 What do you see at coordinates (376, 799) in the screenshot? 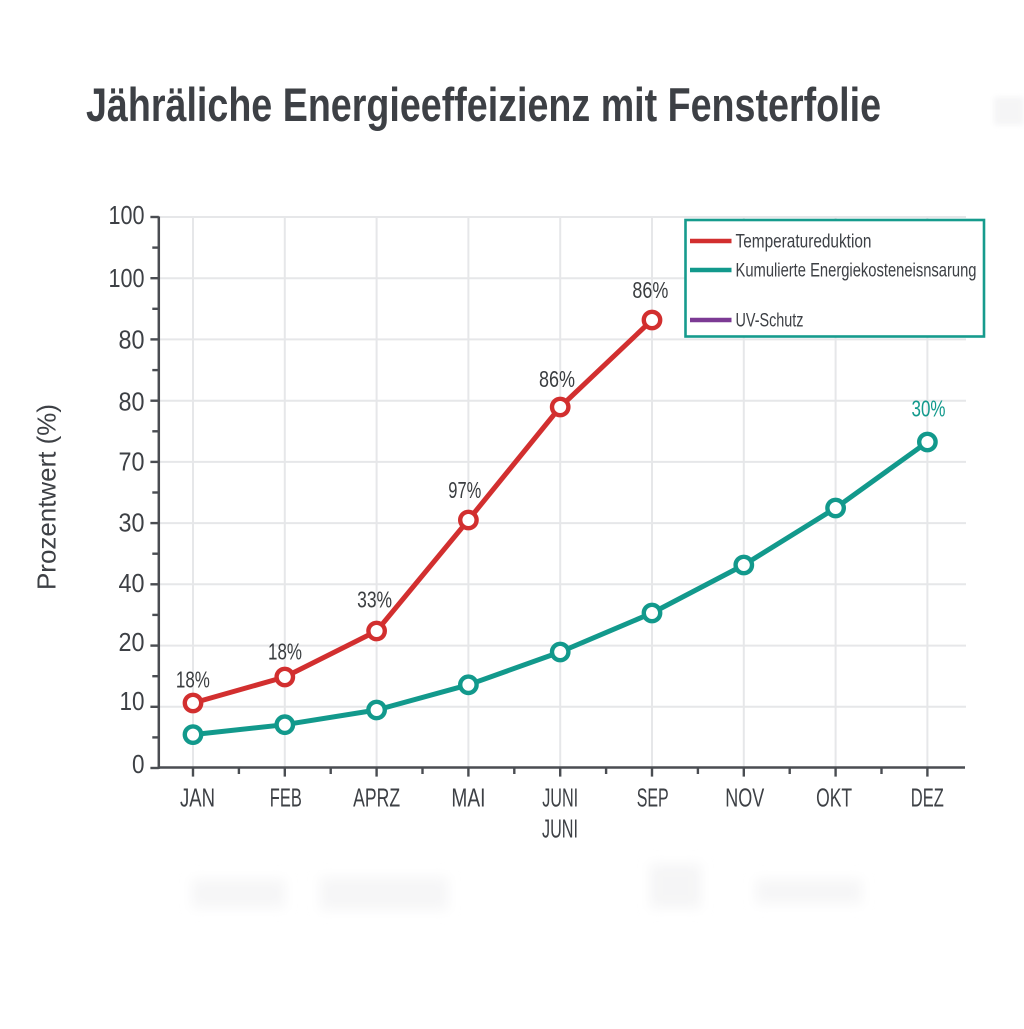
I see `svg-text: APRZ` at bounding box center [376, 799].